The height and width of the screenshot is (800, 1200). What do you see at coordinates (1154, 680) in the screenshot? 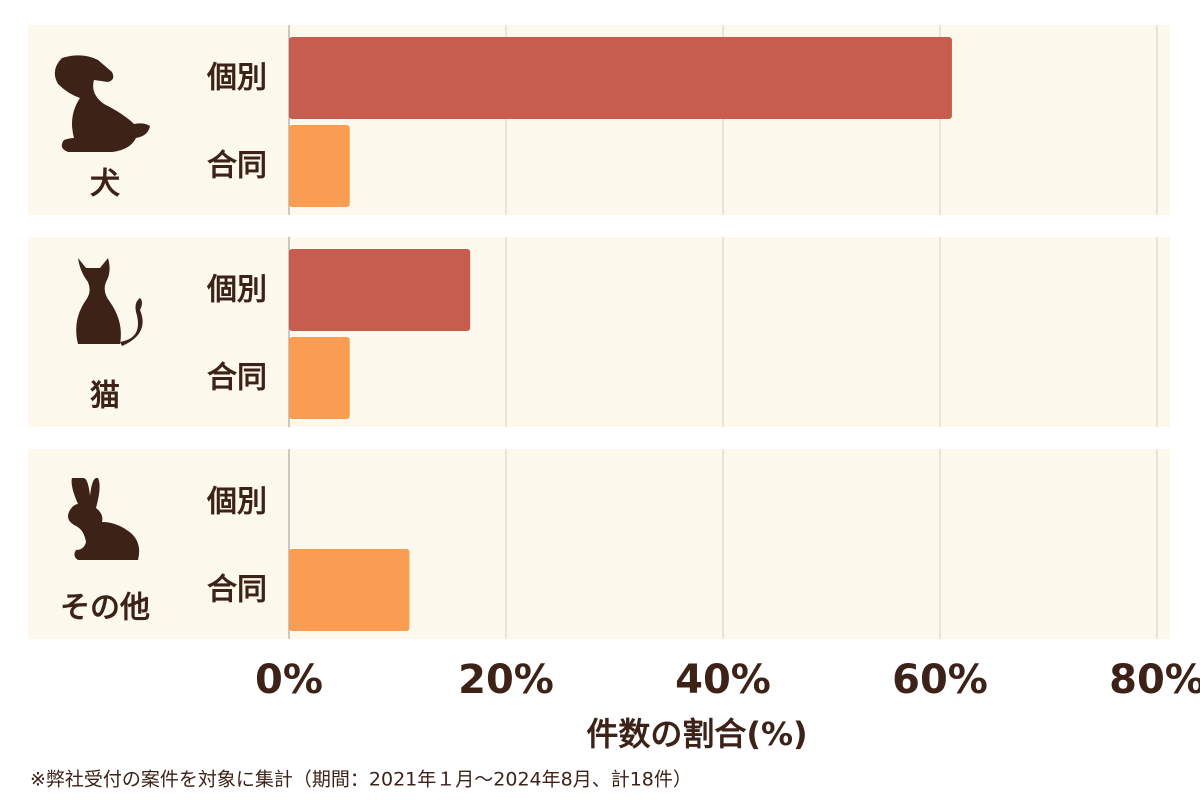
I see `x-tick-label: 80%` at bounding box center [1154, 680].